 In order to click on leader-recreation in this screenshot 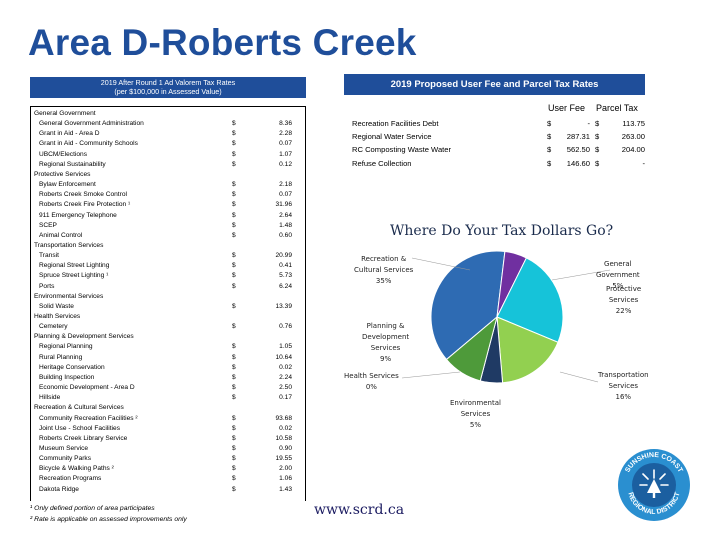, I will do `click(441, 264)`.